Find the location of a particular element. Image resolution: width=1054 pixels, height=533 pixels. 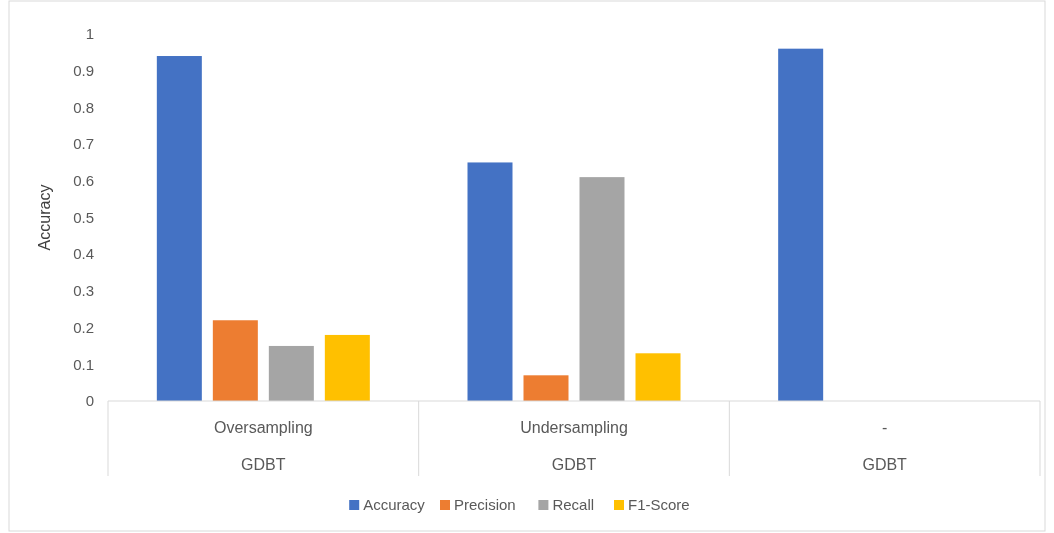

y-tick-label: 0.1 is located at coordinates (83, 364).